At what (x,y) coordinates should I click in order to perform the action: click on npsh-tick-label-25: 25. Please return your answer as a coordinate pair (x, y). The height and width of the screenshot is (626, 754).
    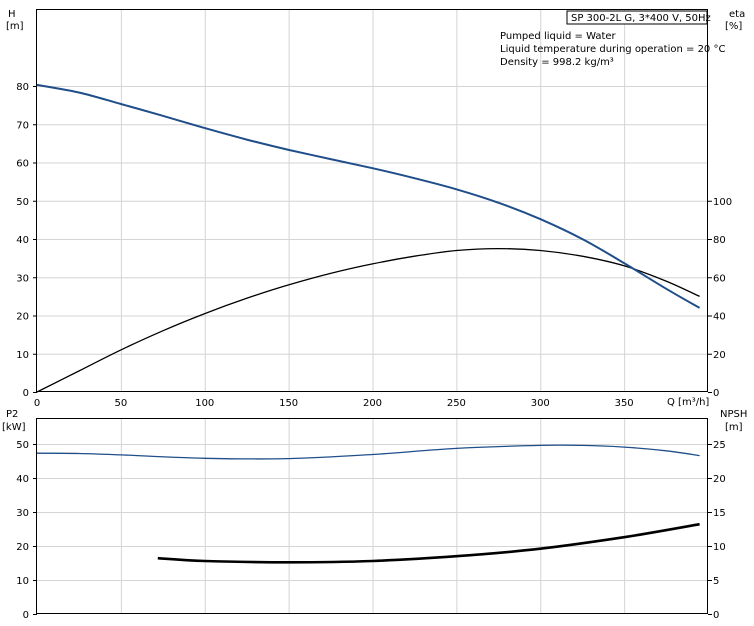
    Looking at the image, I should click on (719, 445).